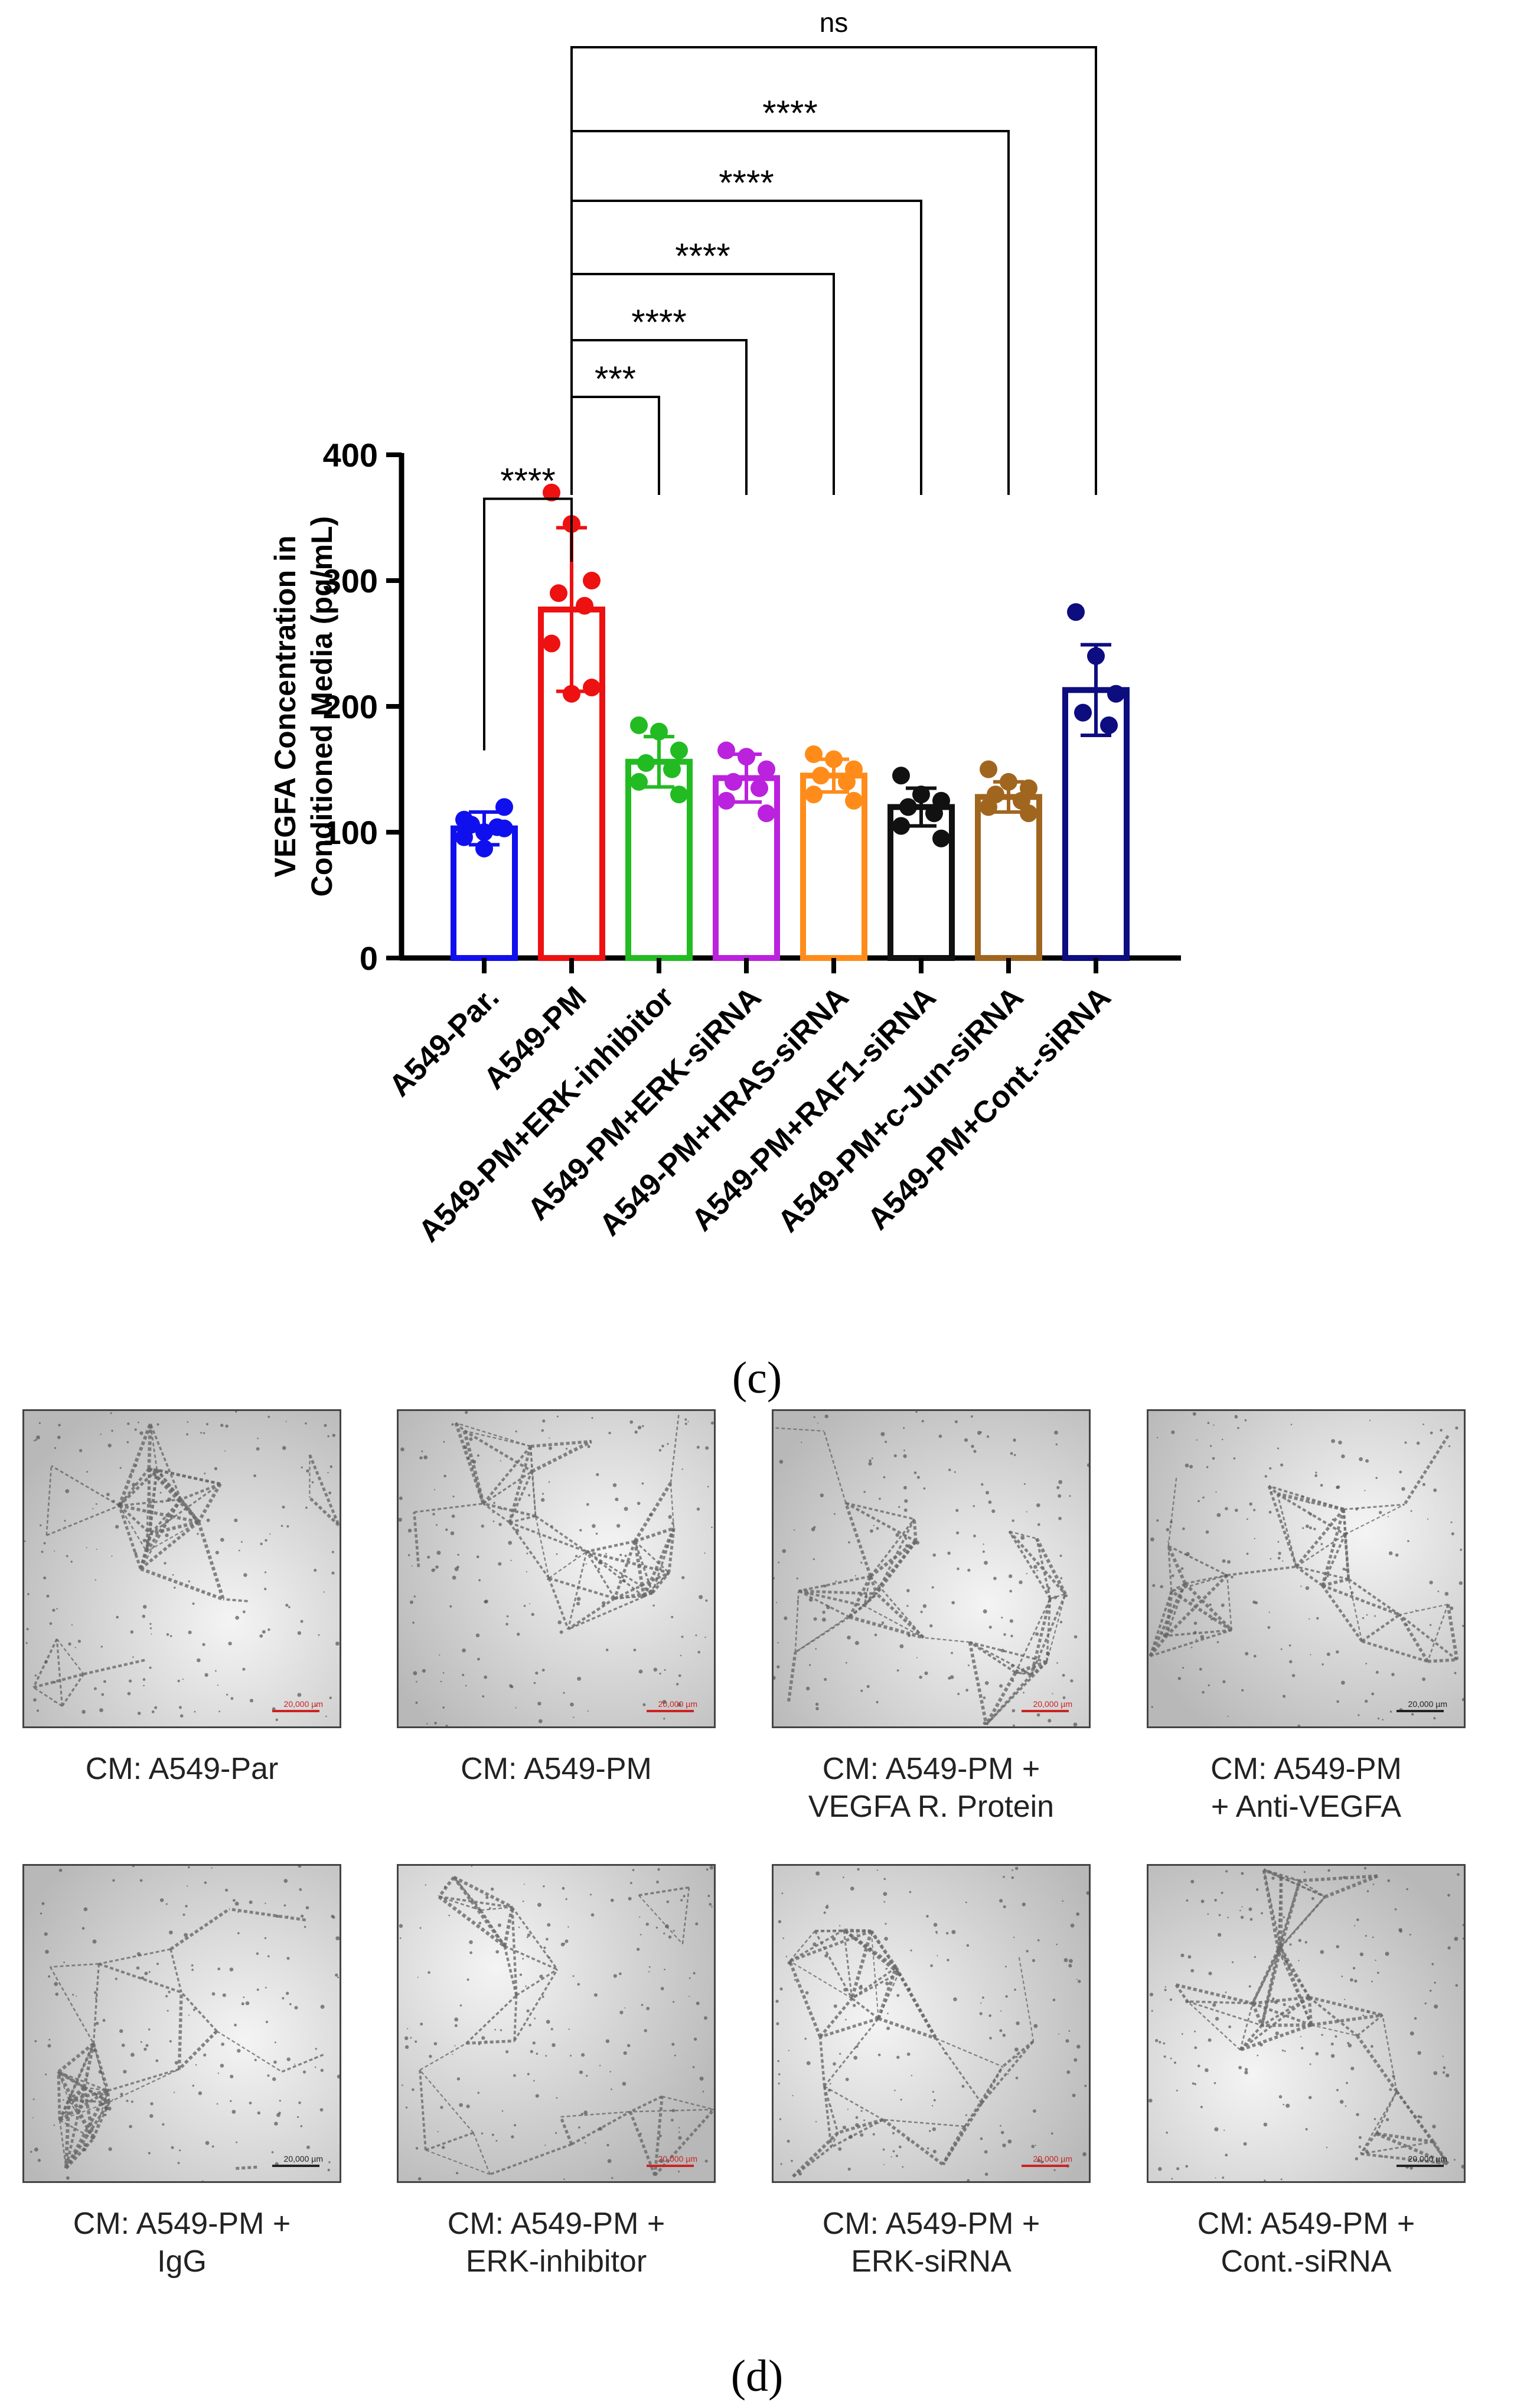  Describe the element at coordinates (931, 2261) in the screenshot. I see `caption-line2: ERK-siRNA` at that location.